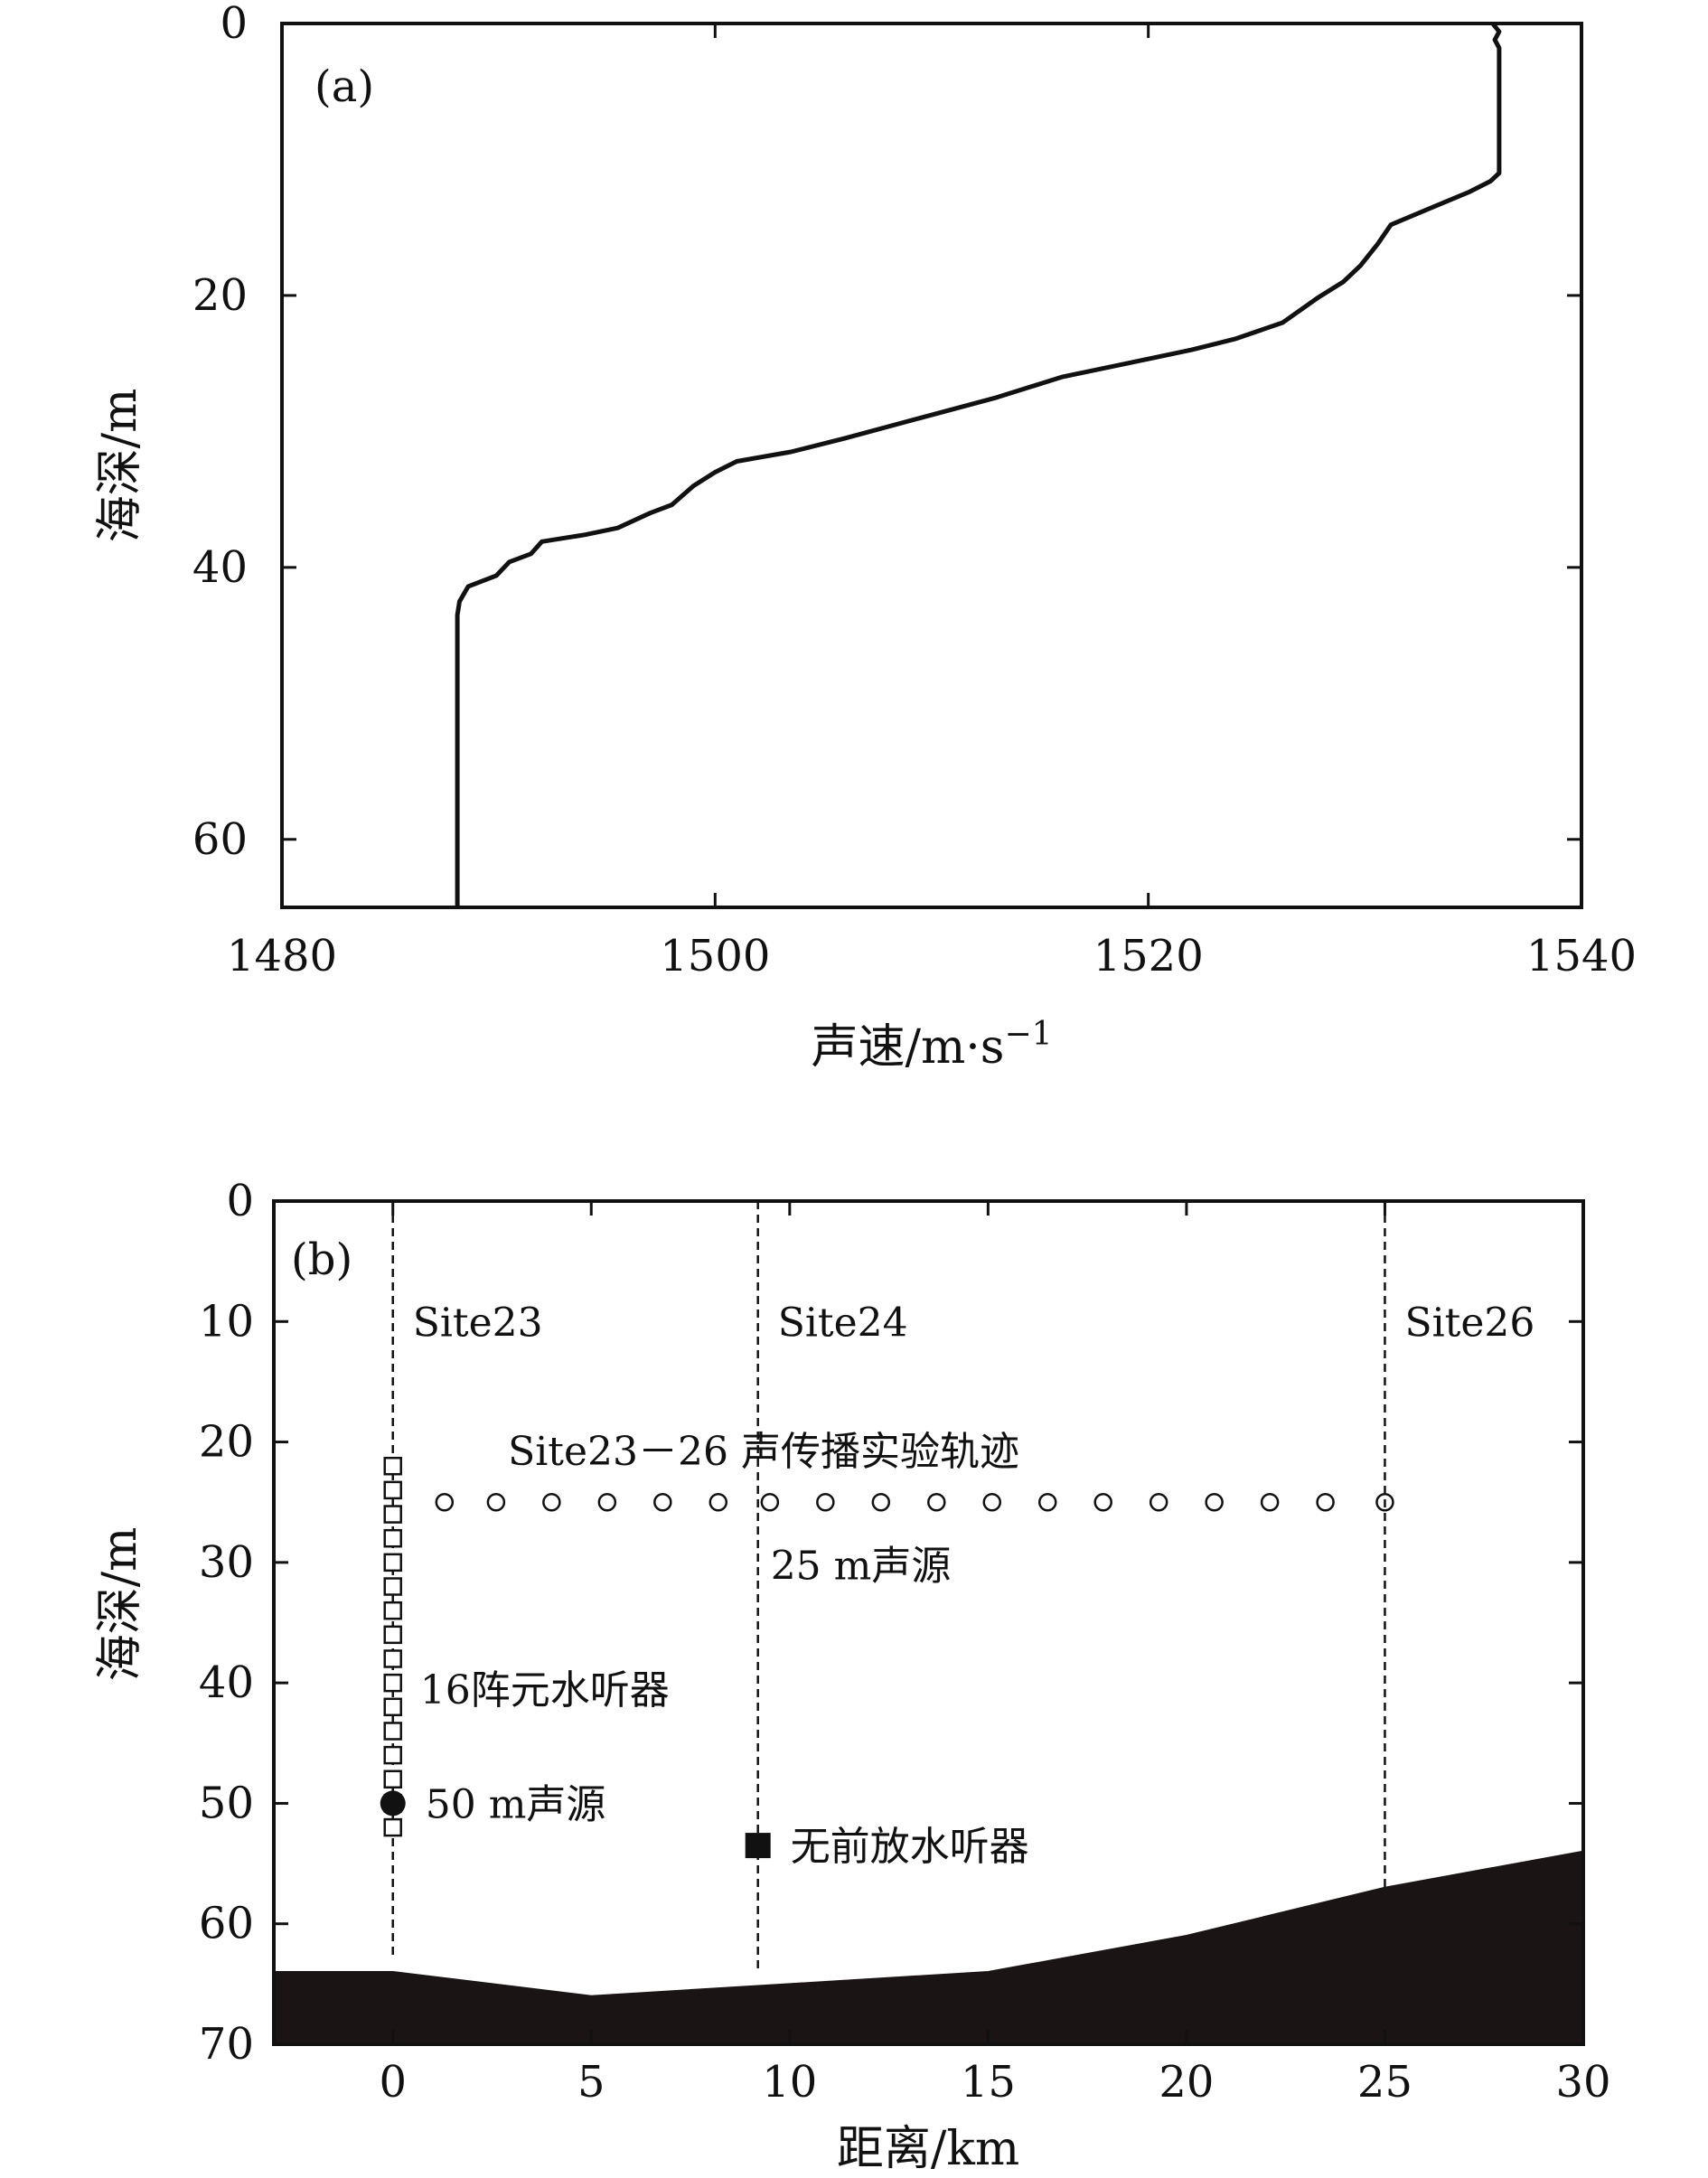 This screenshot has height=2178, width=1708. I want to click on panel-b-ytick-label: 40, so click(226, 1682).